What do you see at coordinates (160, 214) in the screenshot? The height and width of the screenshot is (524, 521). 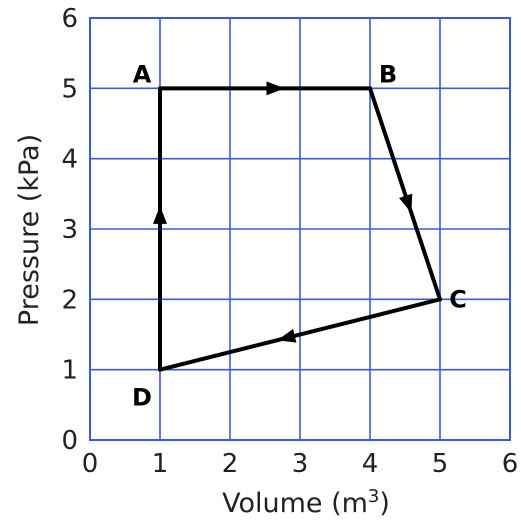 I see `direction-arrow-DA` at bounding box center [160, 214].